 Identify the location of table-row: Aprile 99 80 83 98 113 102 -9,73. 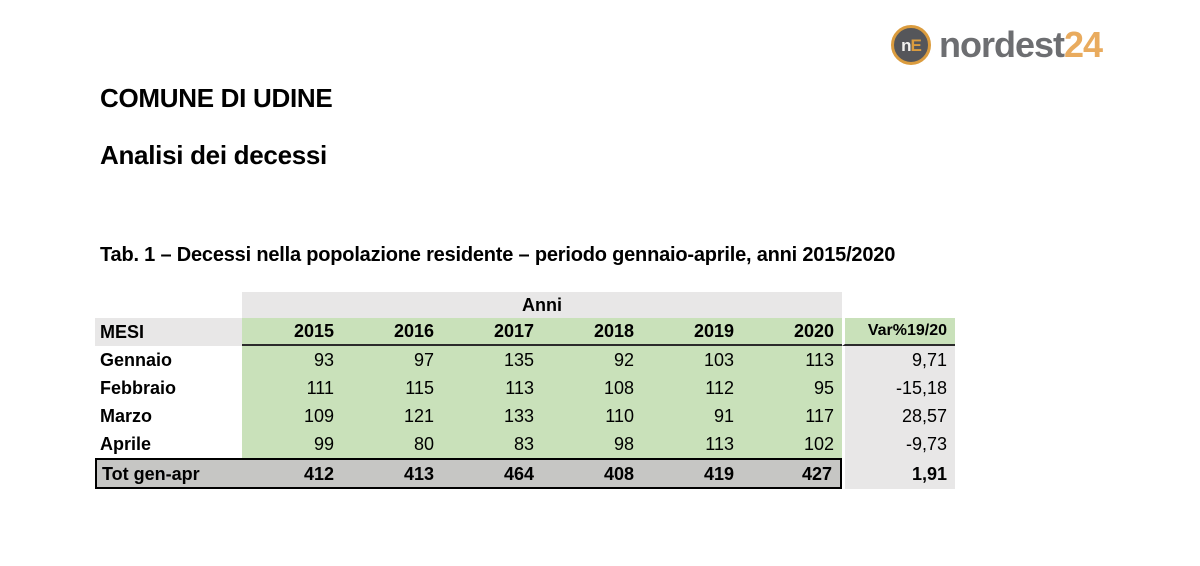
(525, 444).